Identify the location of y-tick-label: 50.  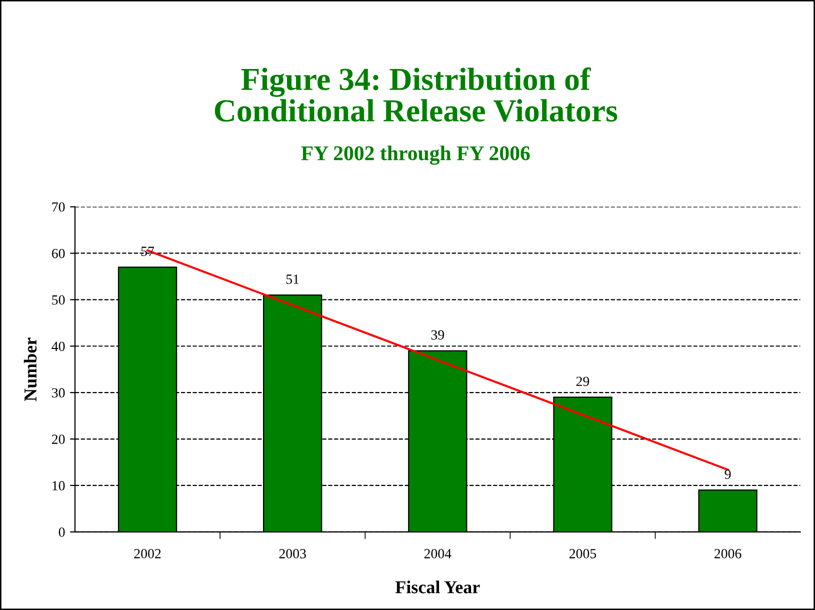
(58, 300).